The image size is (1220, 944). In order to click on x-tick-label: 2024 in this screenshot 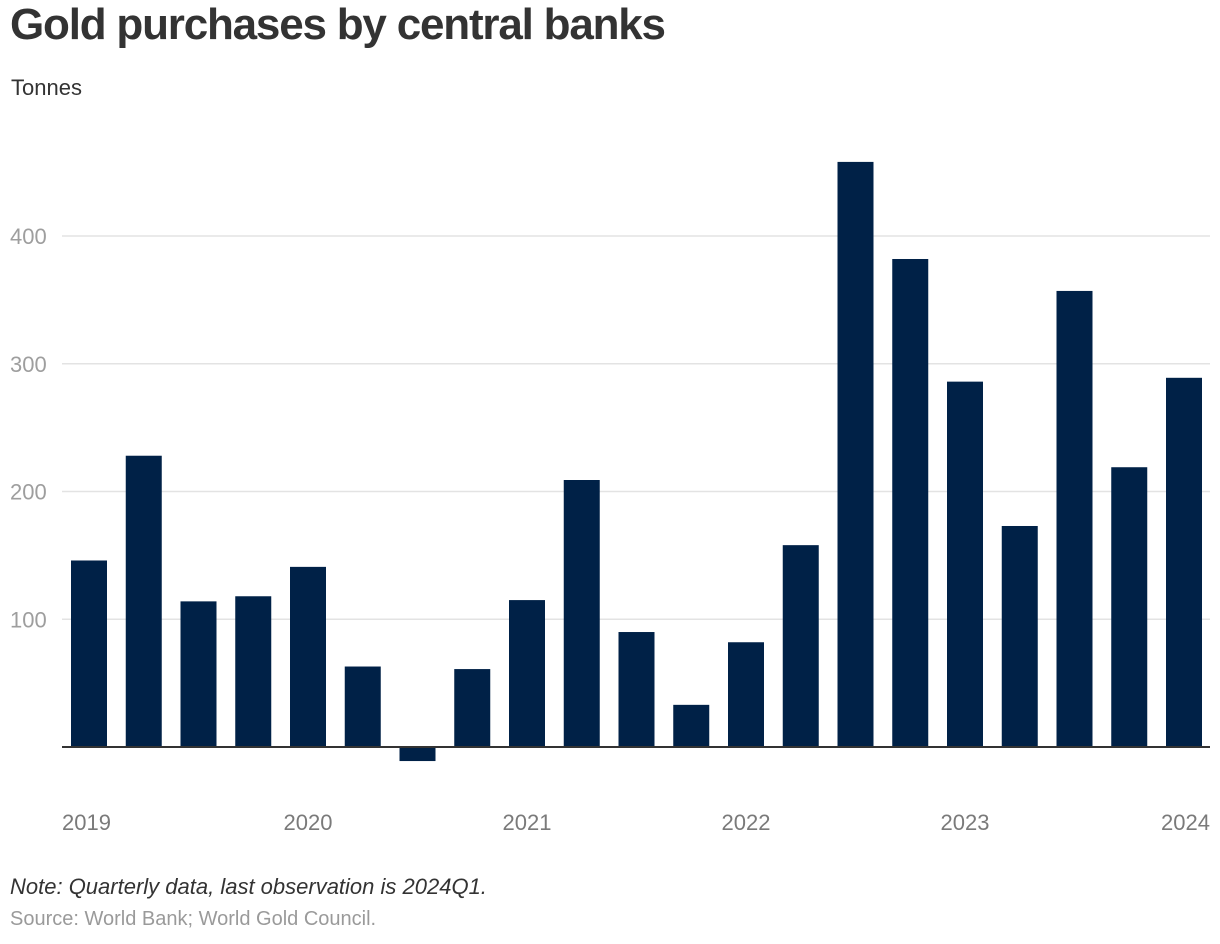, I will do `click(1185, 822)`.